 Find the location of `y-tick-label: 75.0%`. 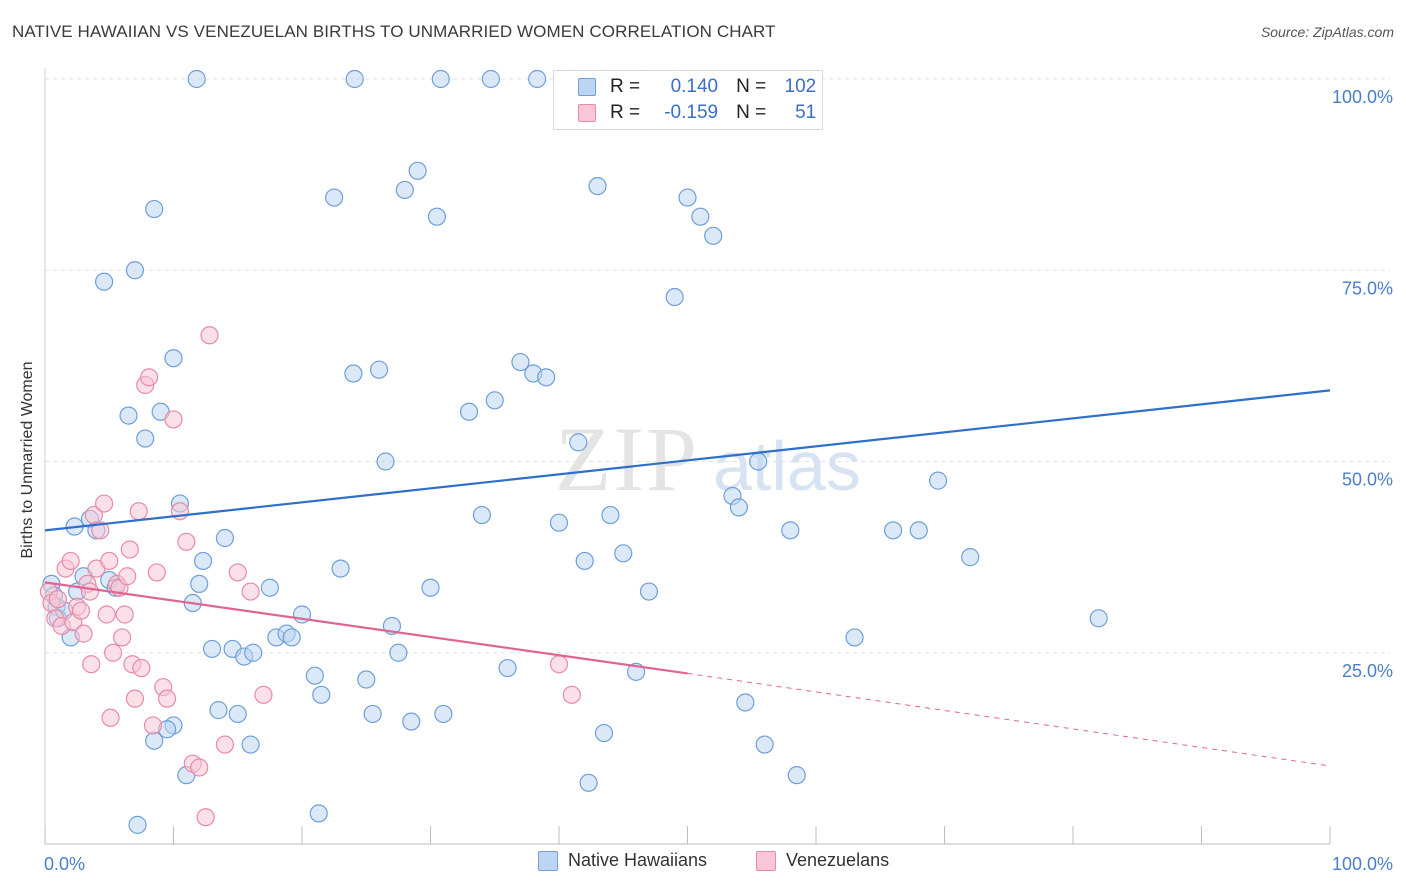

y-tick-label: 75.0% is located at coordinates (1367, 288).